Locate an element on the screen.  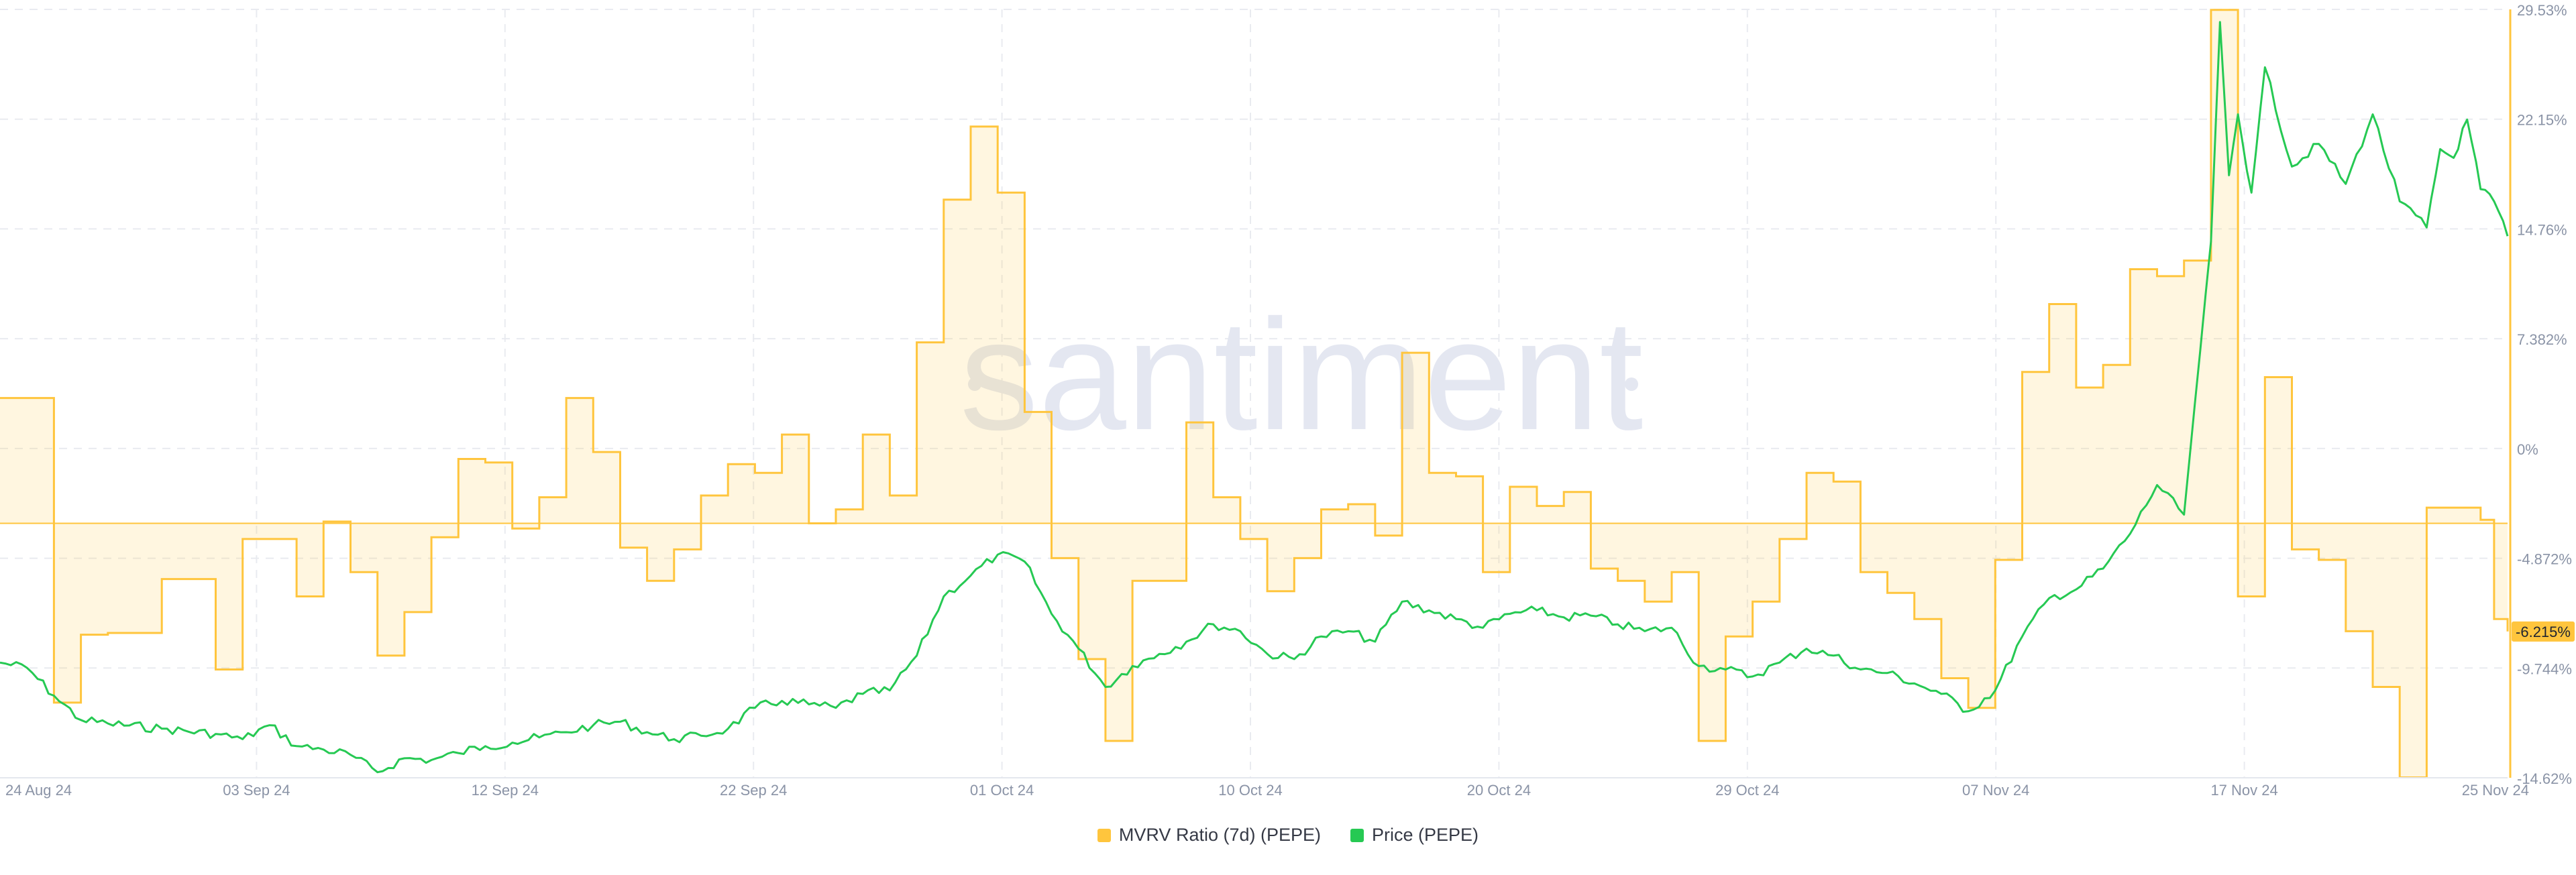
y-tick-label: 0% is located at coordinates (2527, 449).